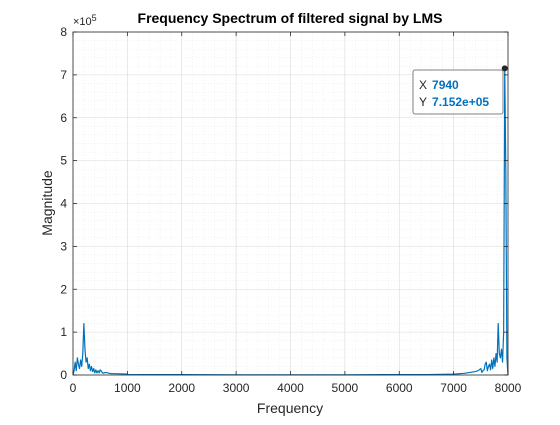 The width and height of the screenshot is (560, 425). What do you see at coordinates (345, 388) in the screenshot?
I see `x-tick-label: 5000` at bounding box center [345, 388].